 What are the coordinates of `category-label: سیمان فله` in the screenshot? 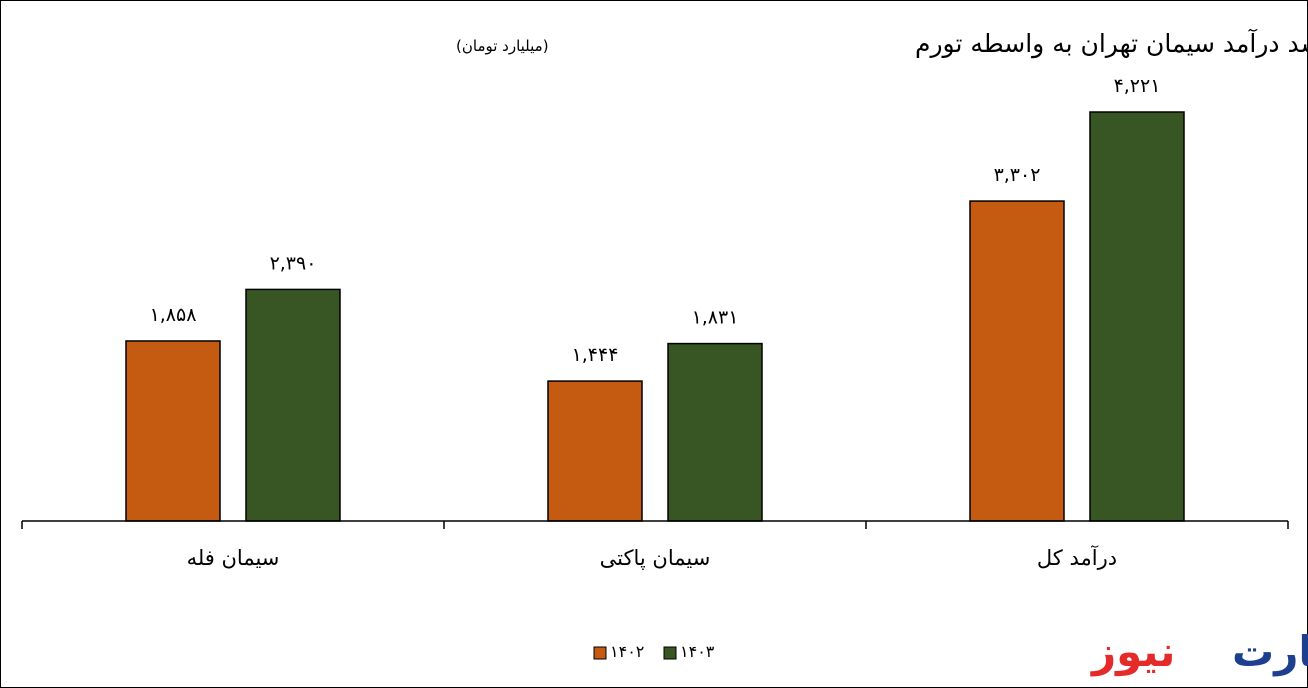 It's located at (233, 558).